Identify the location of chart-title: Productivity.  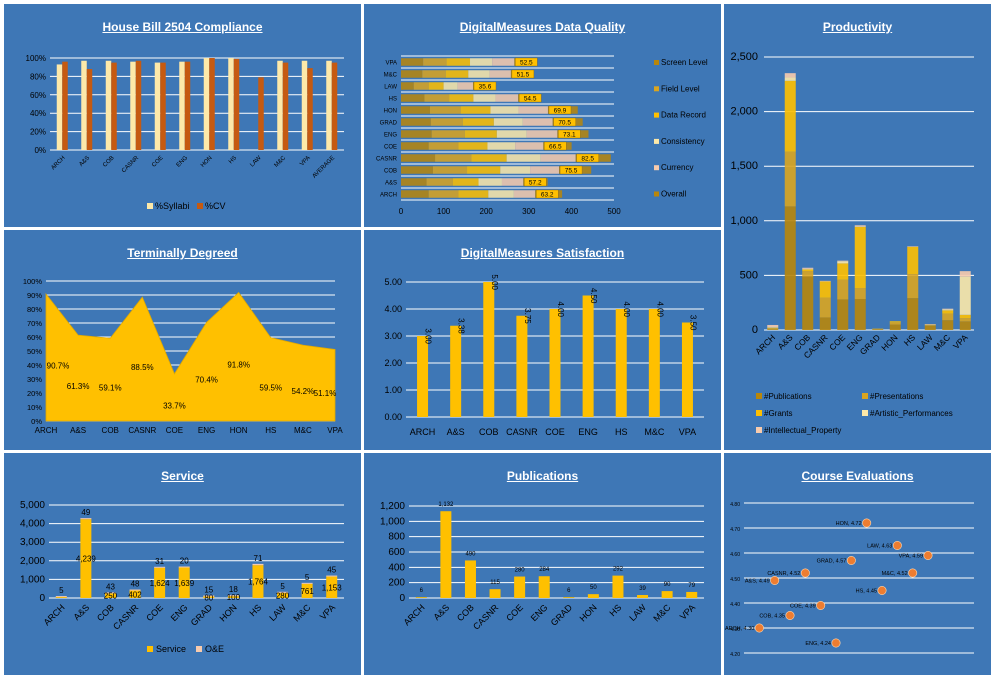
(857, 27).